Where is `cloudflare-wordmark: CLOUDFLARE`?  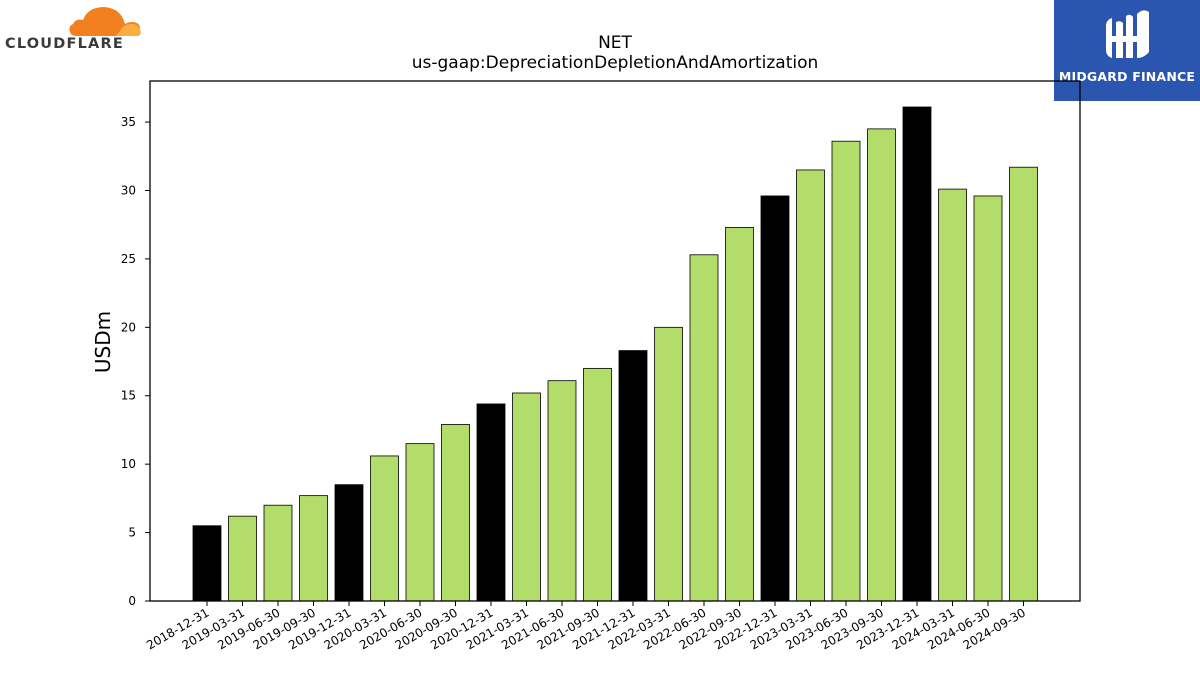 cloudflare-wordmark: CLOUDFLARE is located at coordinates (64, 44).